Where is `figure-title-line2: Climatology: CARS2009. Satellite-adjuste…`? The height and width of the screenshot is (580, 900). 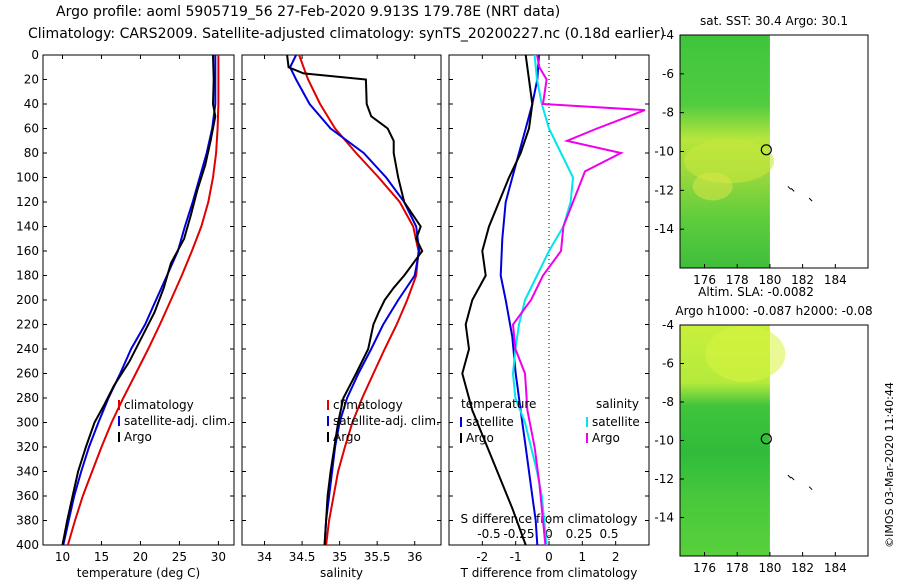
figure-title-line2: Climatology: CARS2009. Satellite-adjuste… is located at coordinates (347, 34).